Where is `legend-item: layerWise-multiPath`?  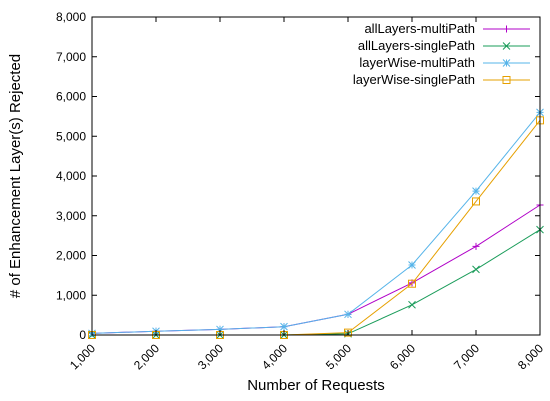 legend-item: layerWise-multiPath is located at coordinates (444, 62).